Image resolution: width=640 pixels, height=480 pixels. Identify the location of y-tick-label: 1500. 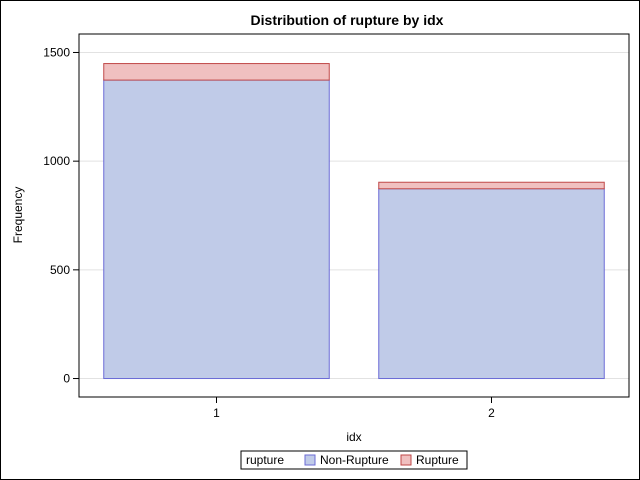
(56, 52).